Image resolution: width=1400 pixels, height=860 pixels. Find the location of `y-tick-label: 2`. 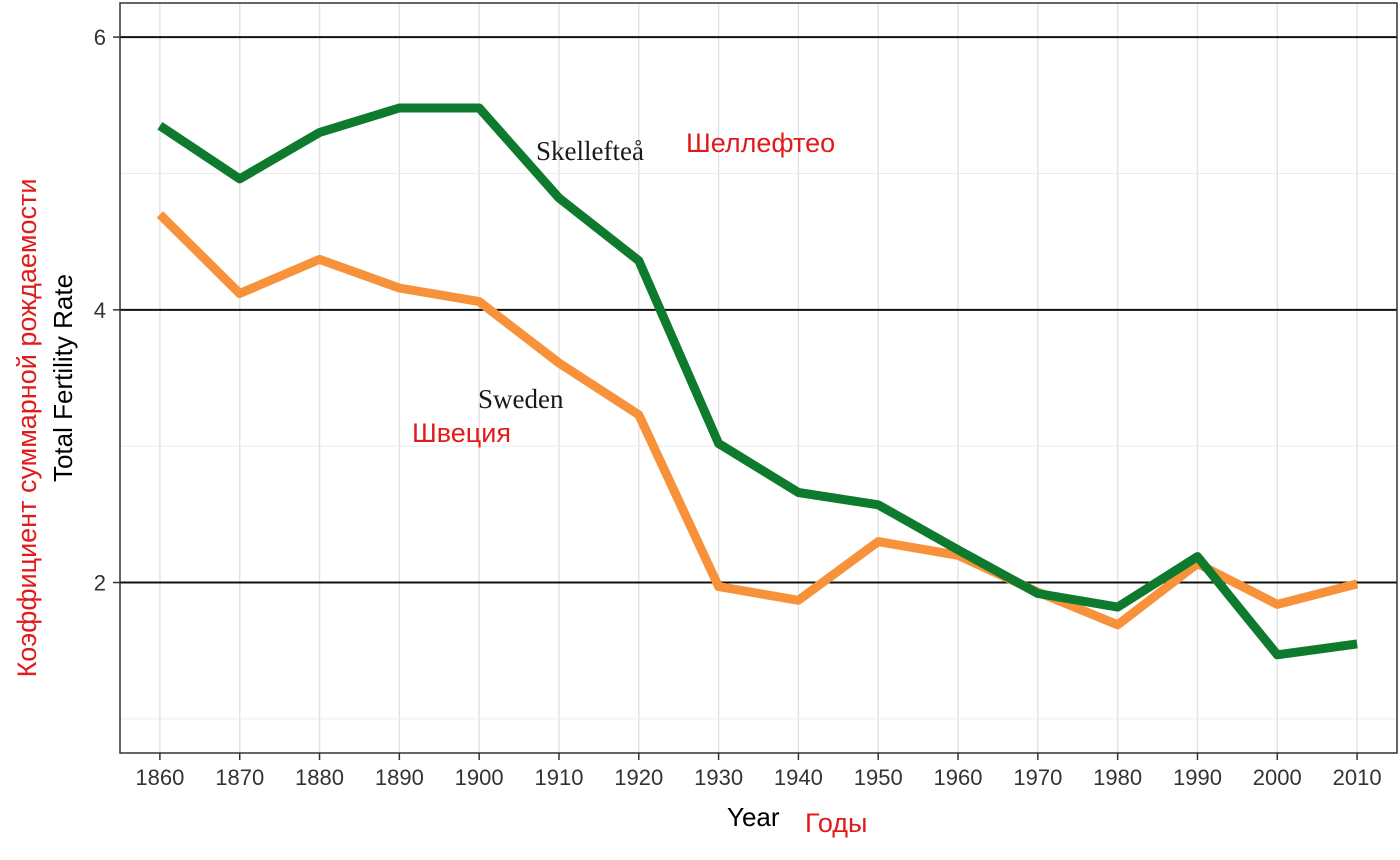

y-tick-label: 2 is located at coordinates (100, 583).